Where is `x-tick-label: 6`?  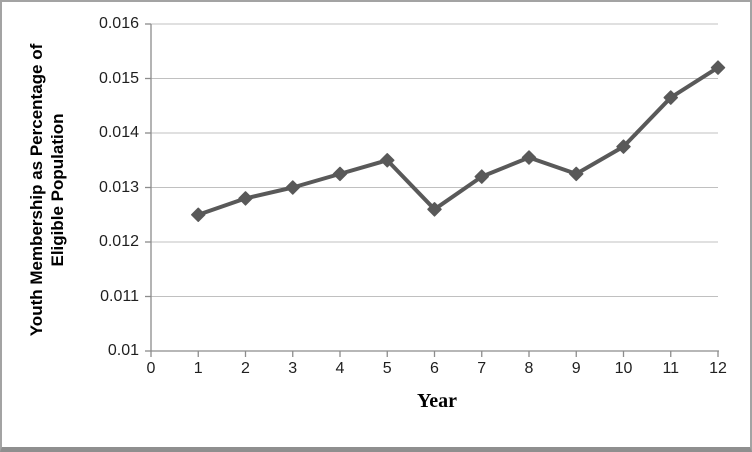
x-tick-label: 6 is located at coordinates (434, 368).